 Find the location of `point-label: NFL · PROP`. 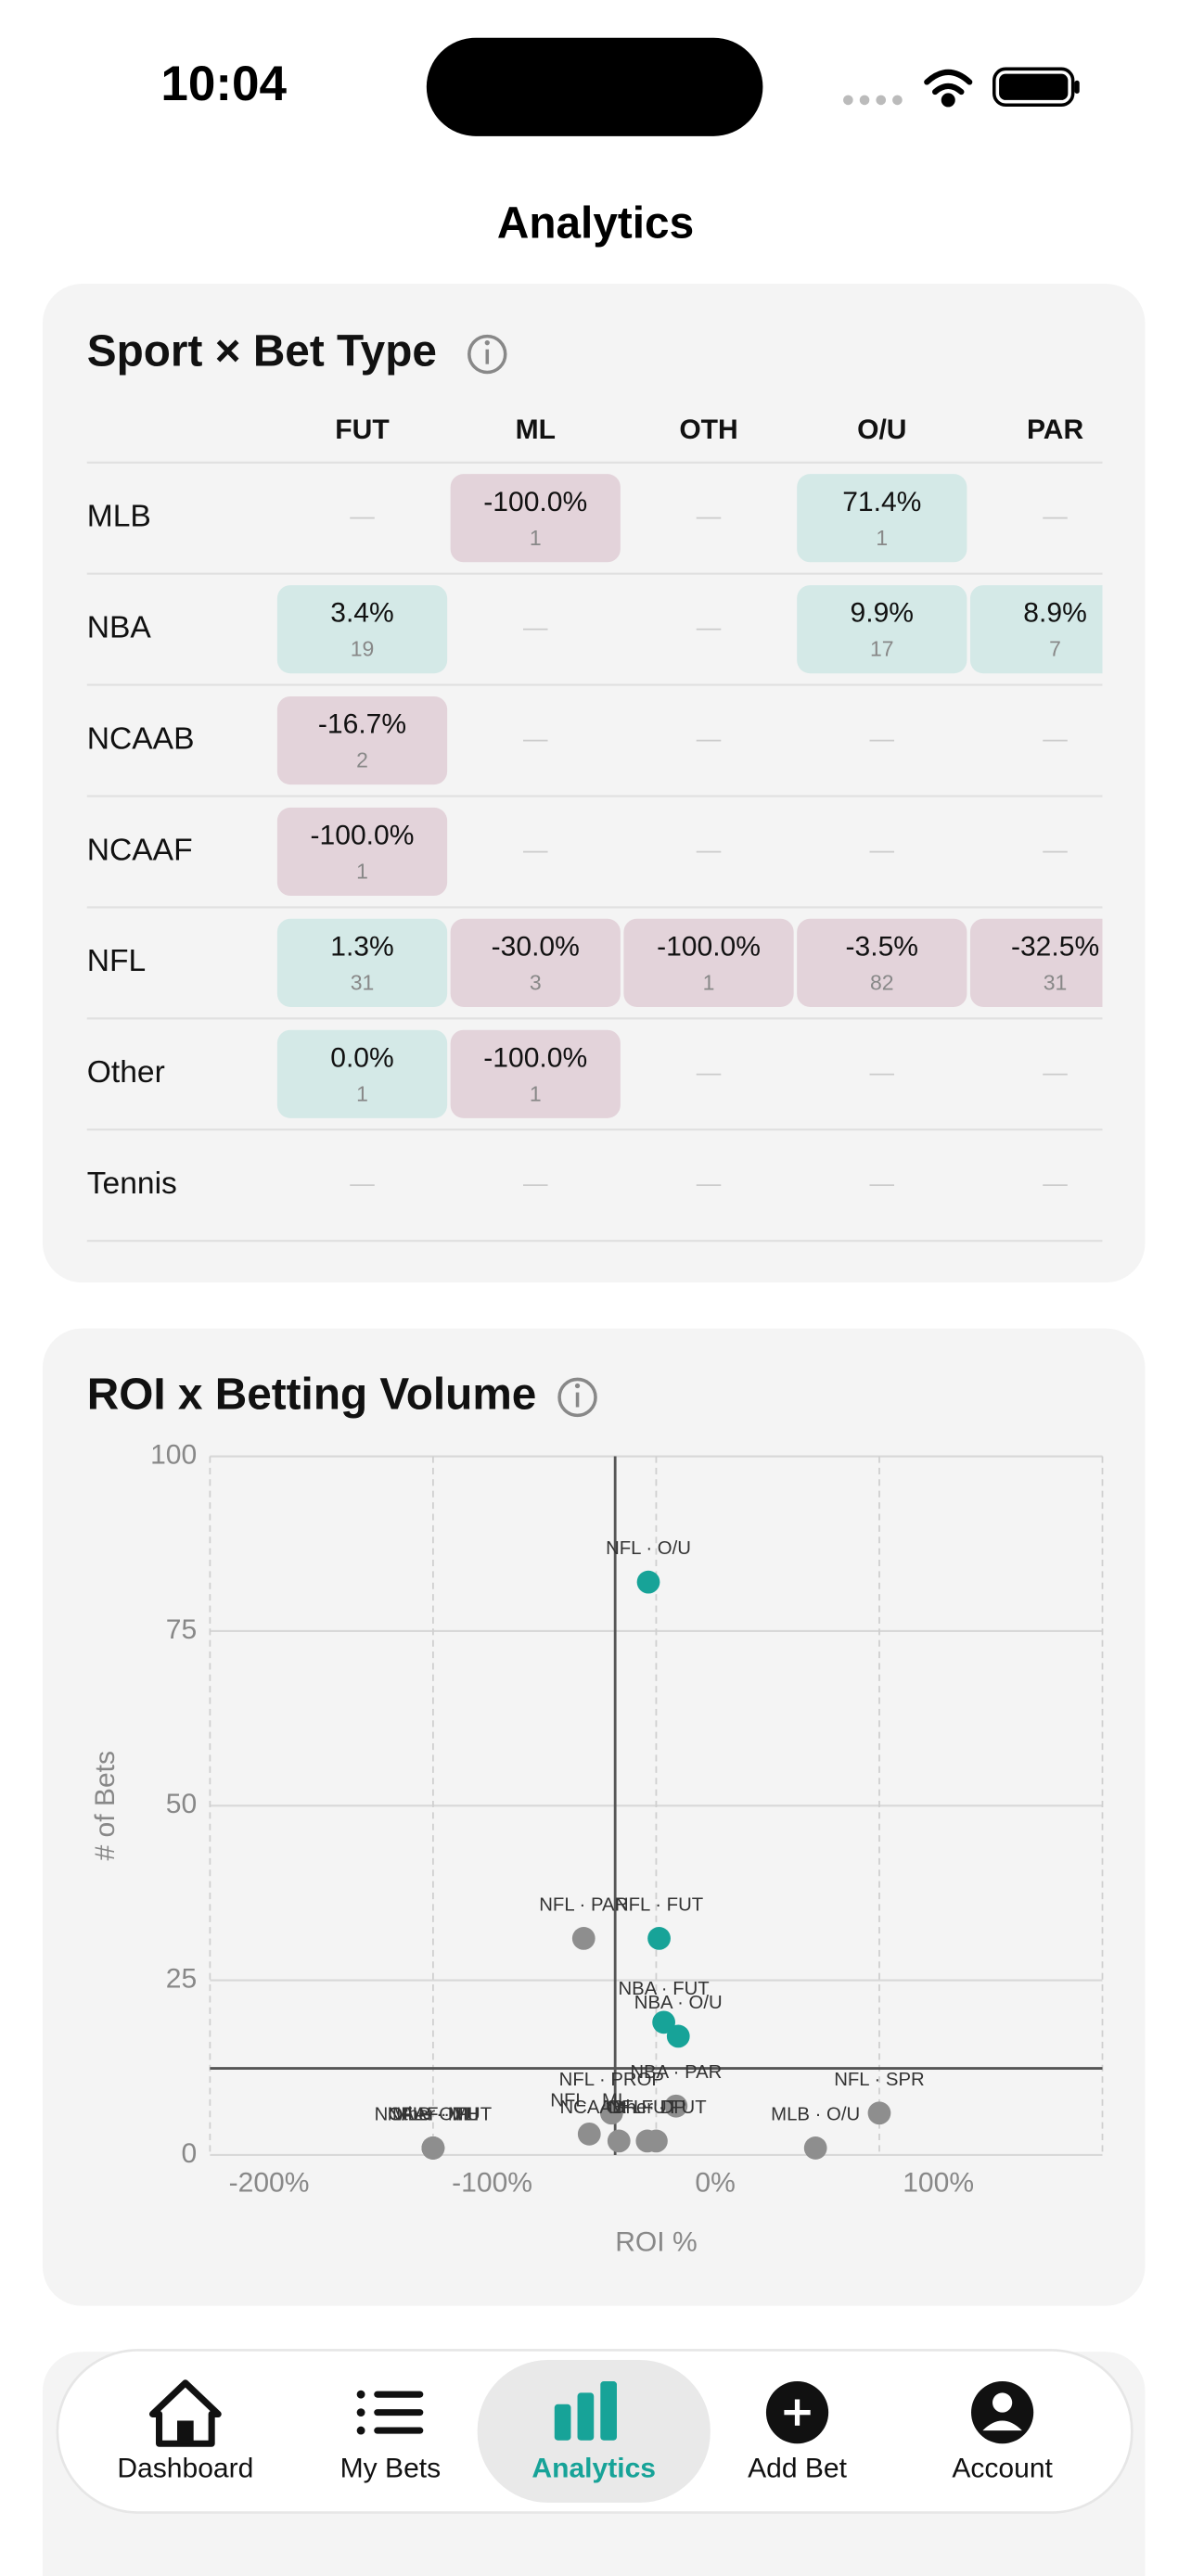

point-label: NFL · PROP is located at coordinates (611, 2080).